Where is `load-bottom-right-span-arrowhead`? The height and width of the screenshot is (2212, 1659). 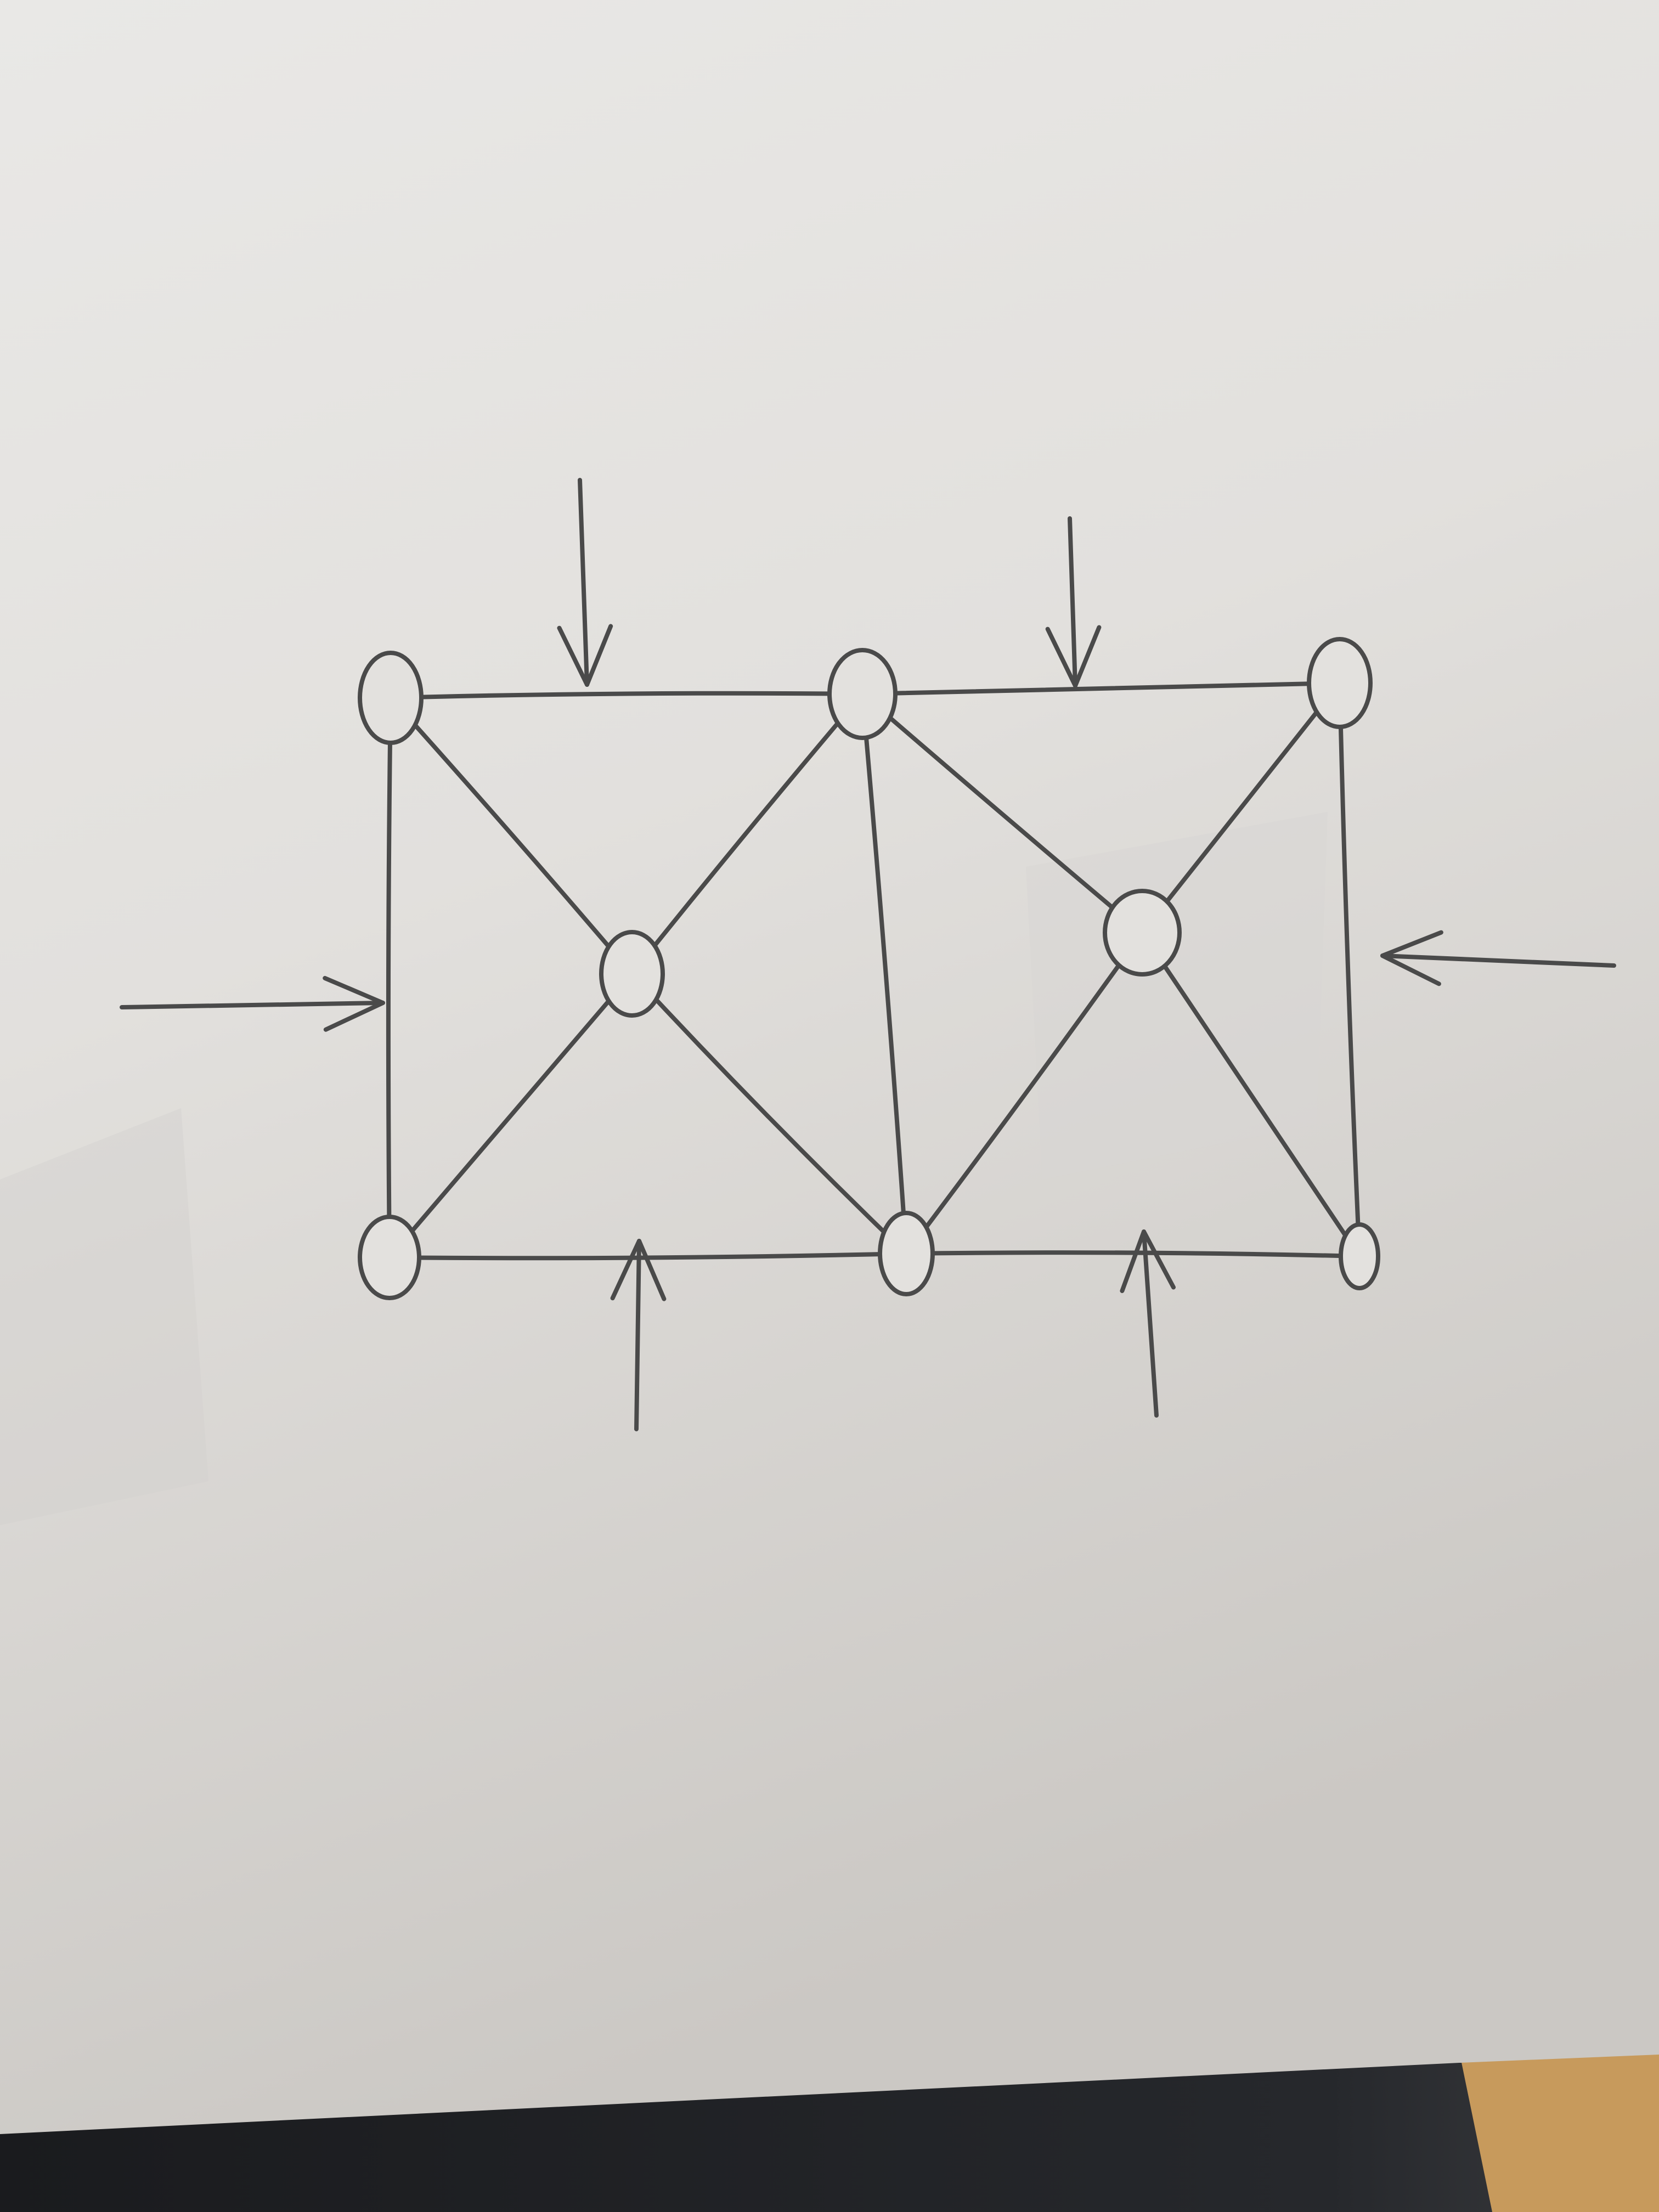 load-bottom-right-span-arrowhead is located at coordinates (1148, 1261).